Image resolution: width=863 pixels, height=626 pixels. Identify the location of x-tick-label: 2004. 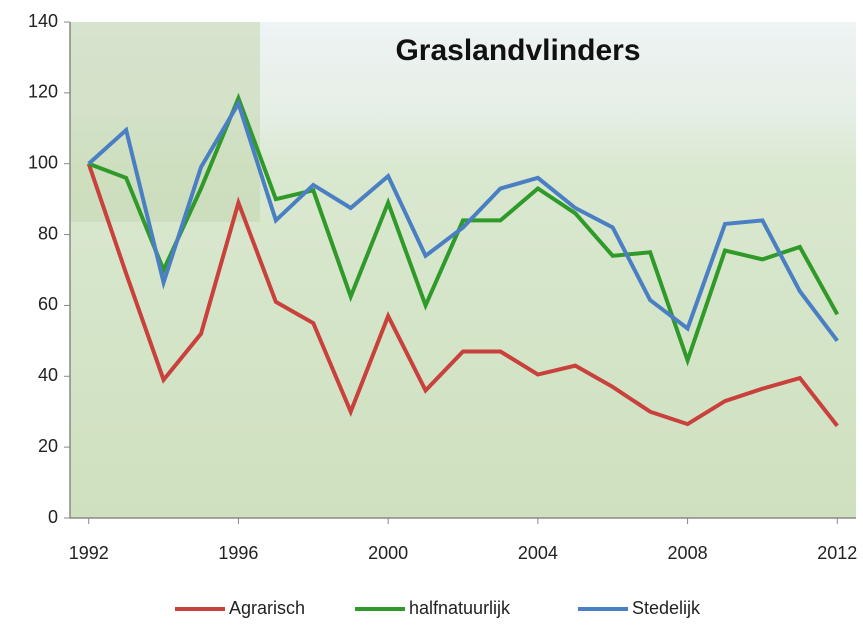
(538, 553).